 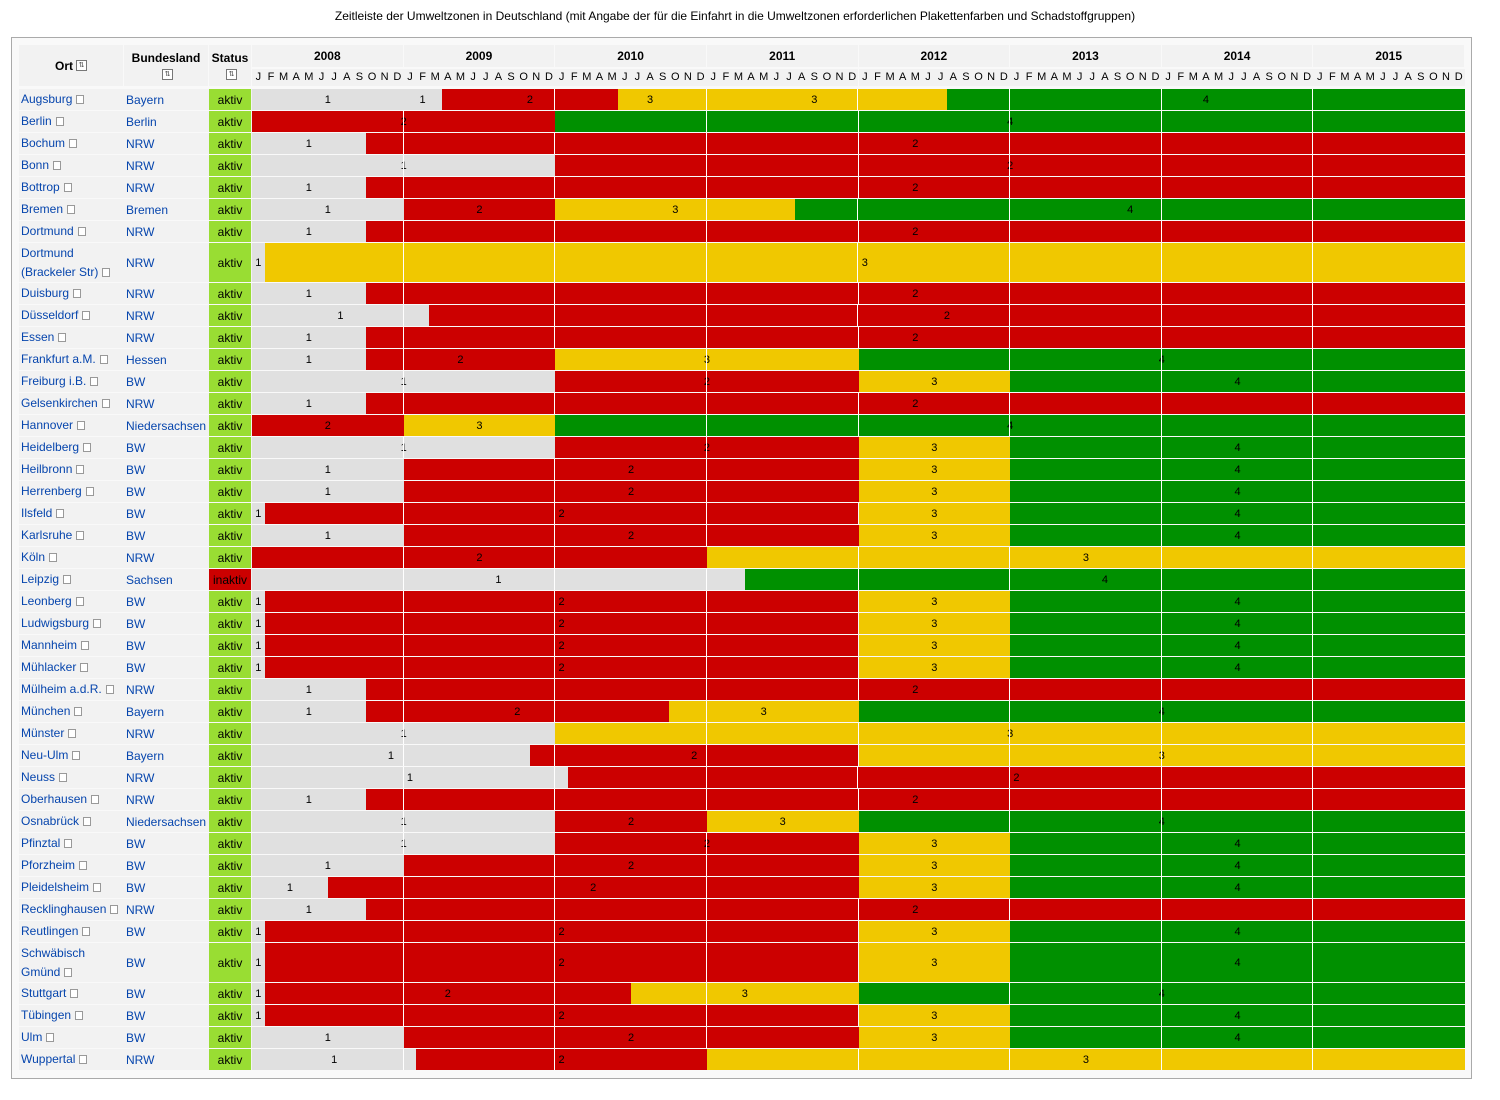 What do you see at coordinates (46, 187) in the screenshot?
I see `ort-name: Bottrop` at bounding box center [46, 187].